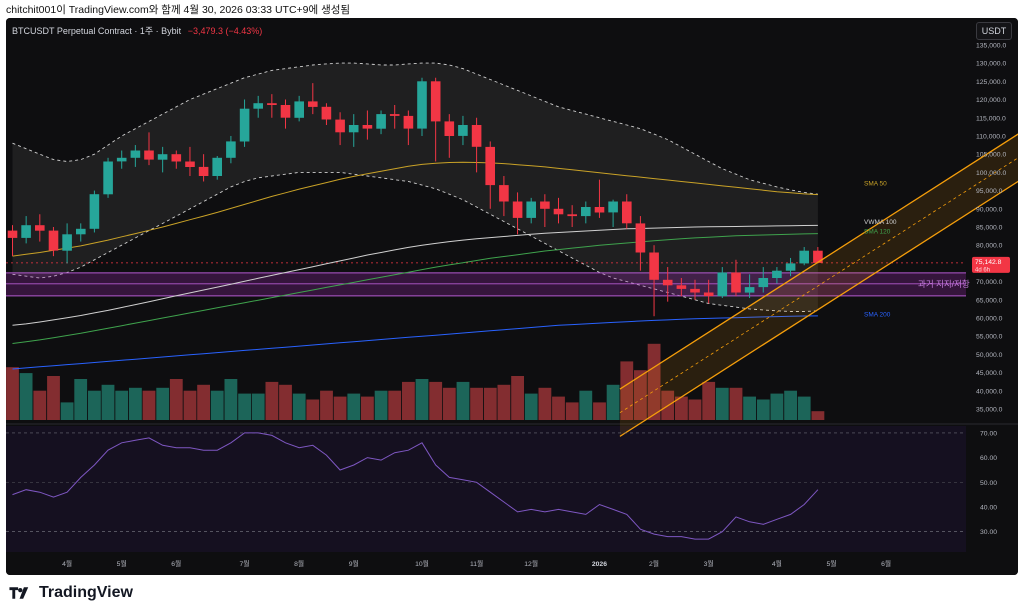 This screenshot has height=613, width=1024. I want to click on label-sma-200: SMA 200, so click(877, 314).